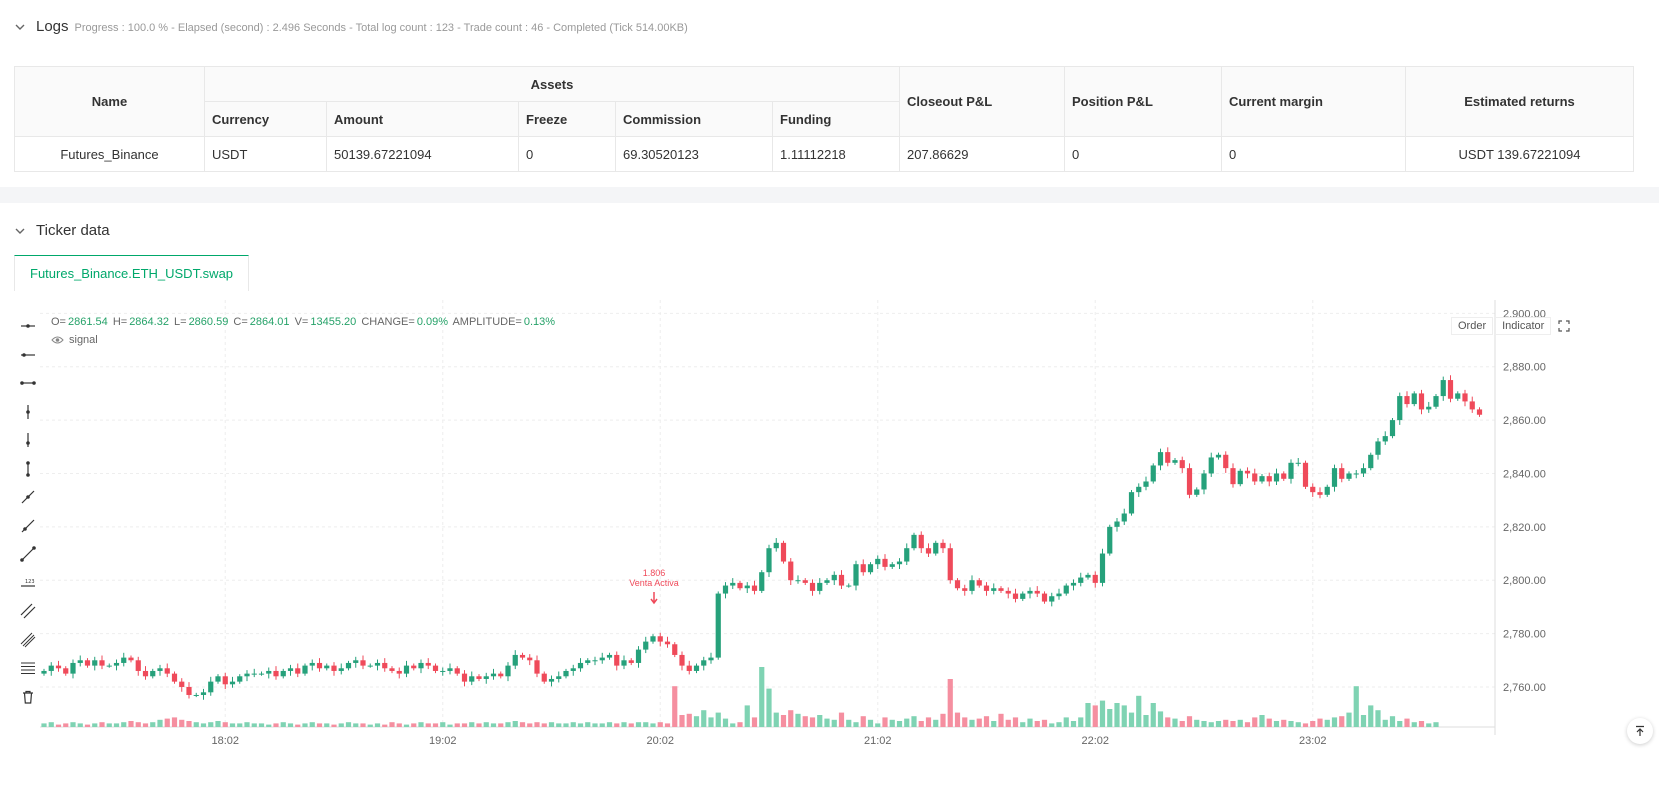  Describe the element at coordinates (28, 355) in the screenshot. I see `horizontal-line-tool-icon` at that location.